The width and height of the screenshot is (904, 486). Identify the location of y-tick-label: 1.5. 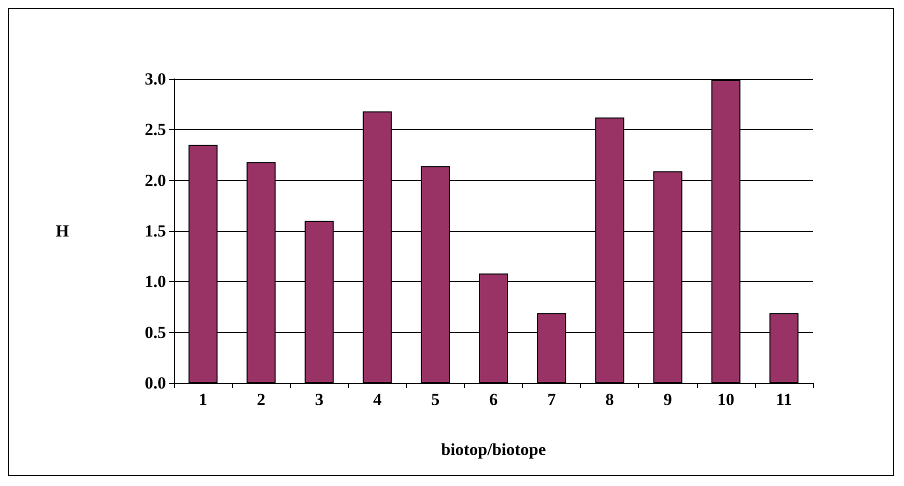
(155, 231).